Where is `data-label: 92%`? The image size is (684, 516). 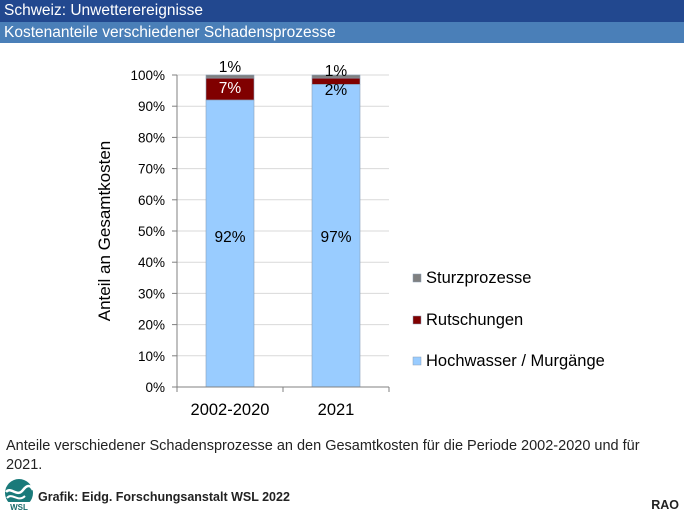 data-label: 92% is located at coordinates (229, 237).